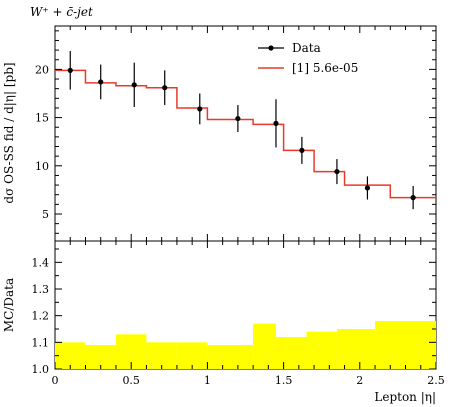 The width and height of the screenshot is (450, 407). Describe the element at coordinates (207, 380) in the screenshot. I see `x-tick-label-2: 1` at that location.